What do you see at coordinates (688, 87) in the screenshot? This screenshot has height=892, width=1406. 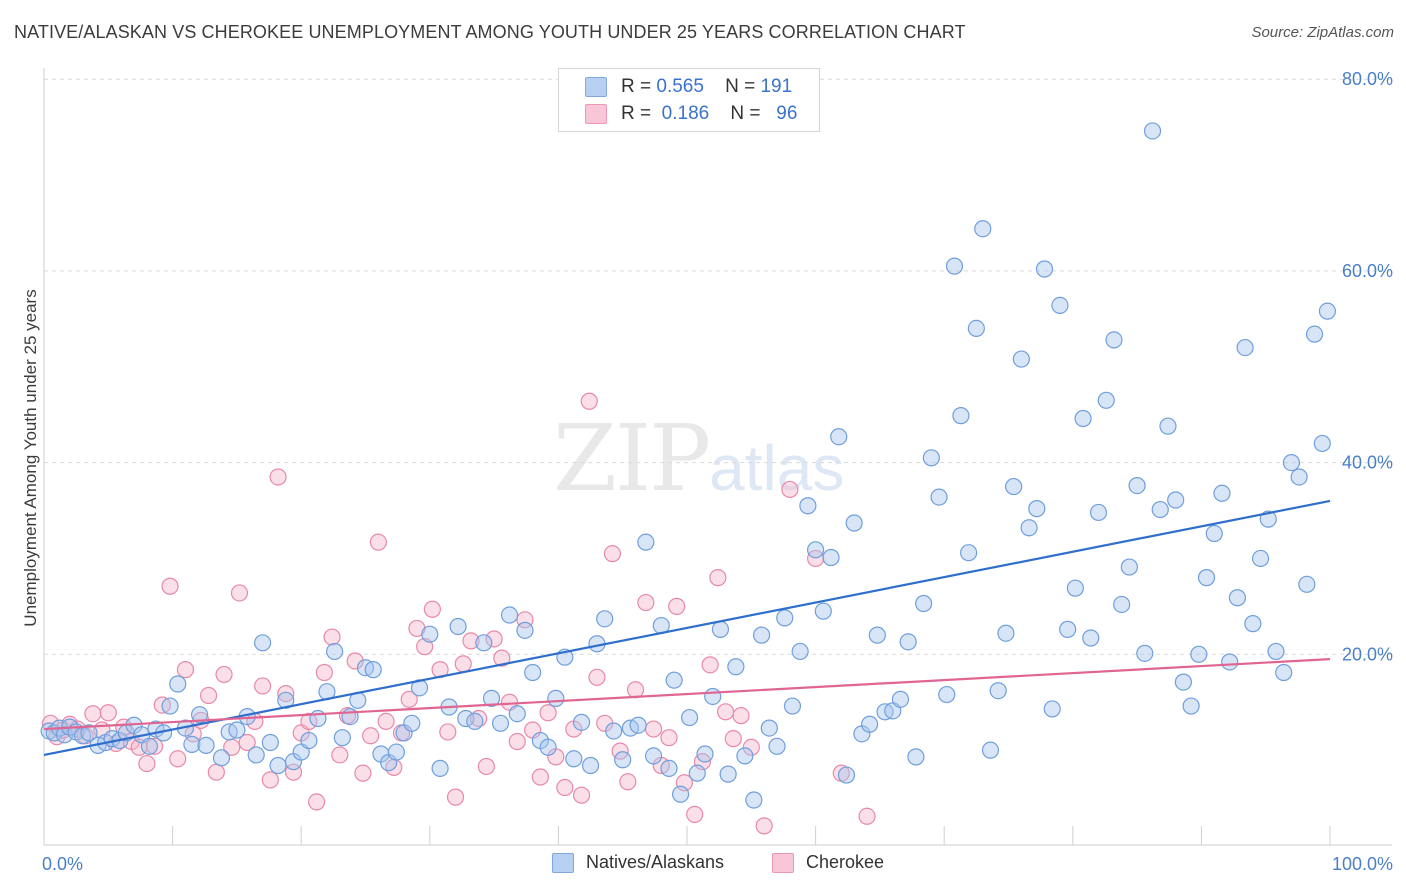 I see `legend-row-natives: R = 0.565 N = 191` at bounding box center [688, 87].